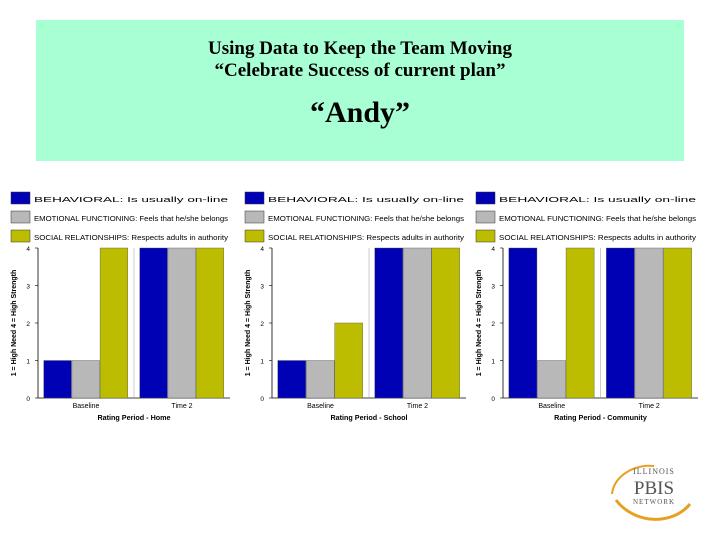 The height and width of the screenshot is (540, 720). I want to click on logo-text-network: NETWORK, so click(654, 502).